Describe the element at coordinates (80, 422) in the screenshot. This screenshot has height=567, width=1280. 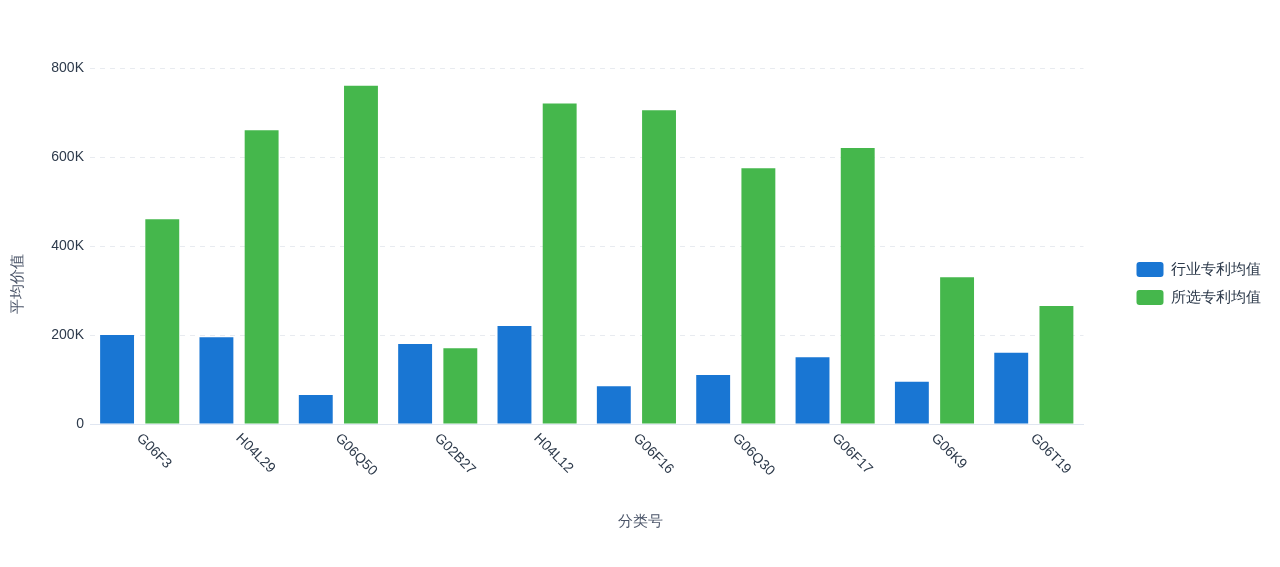
I see `y-tick-label: 0` at that location.